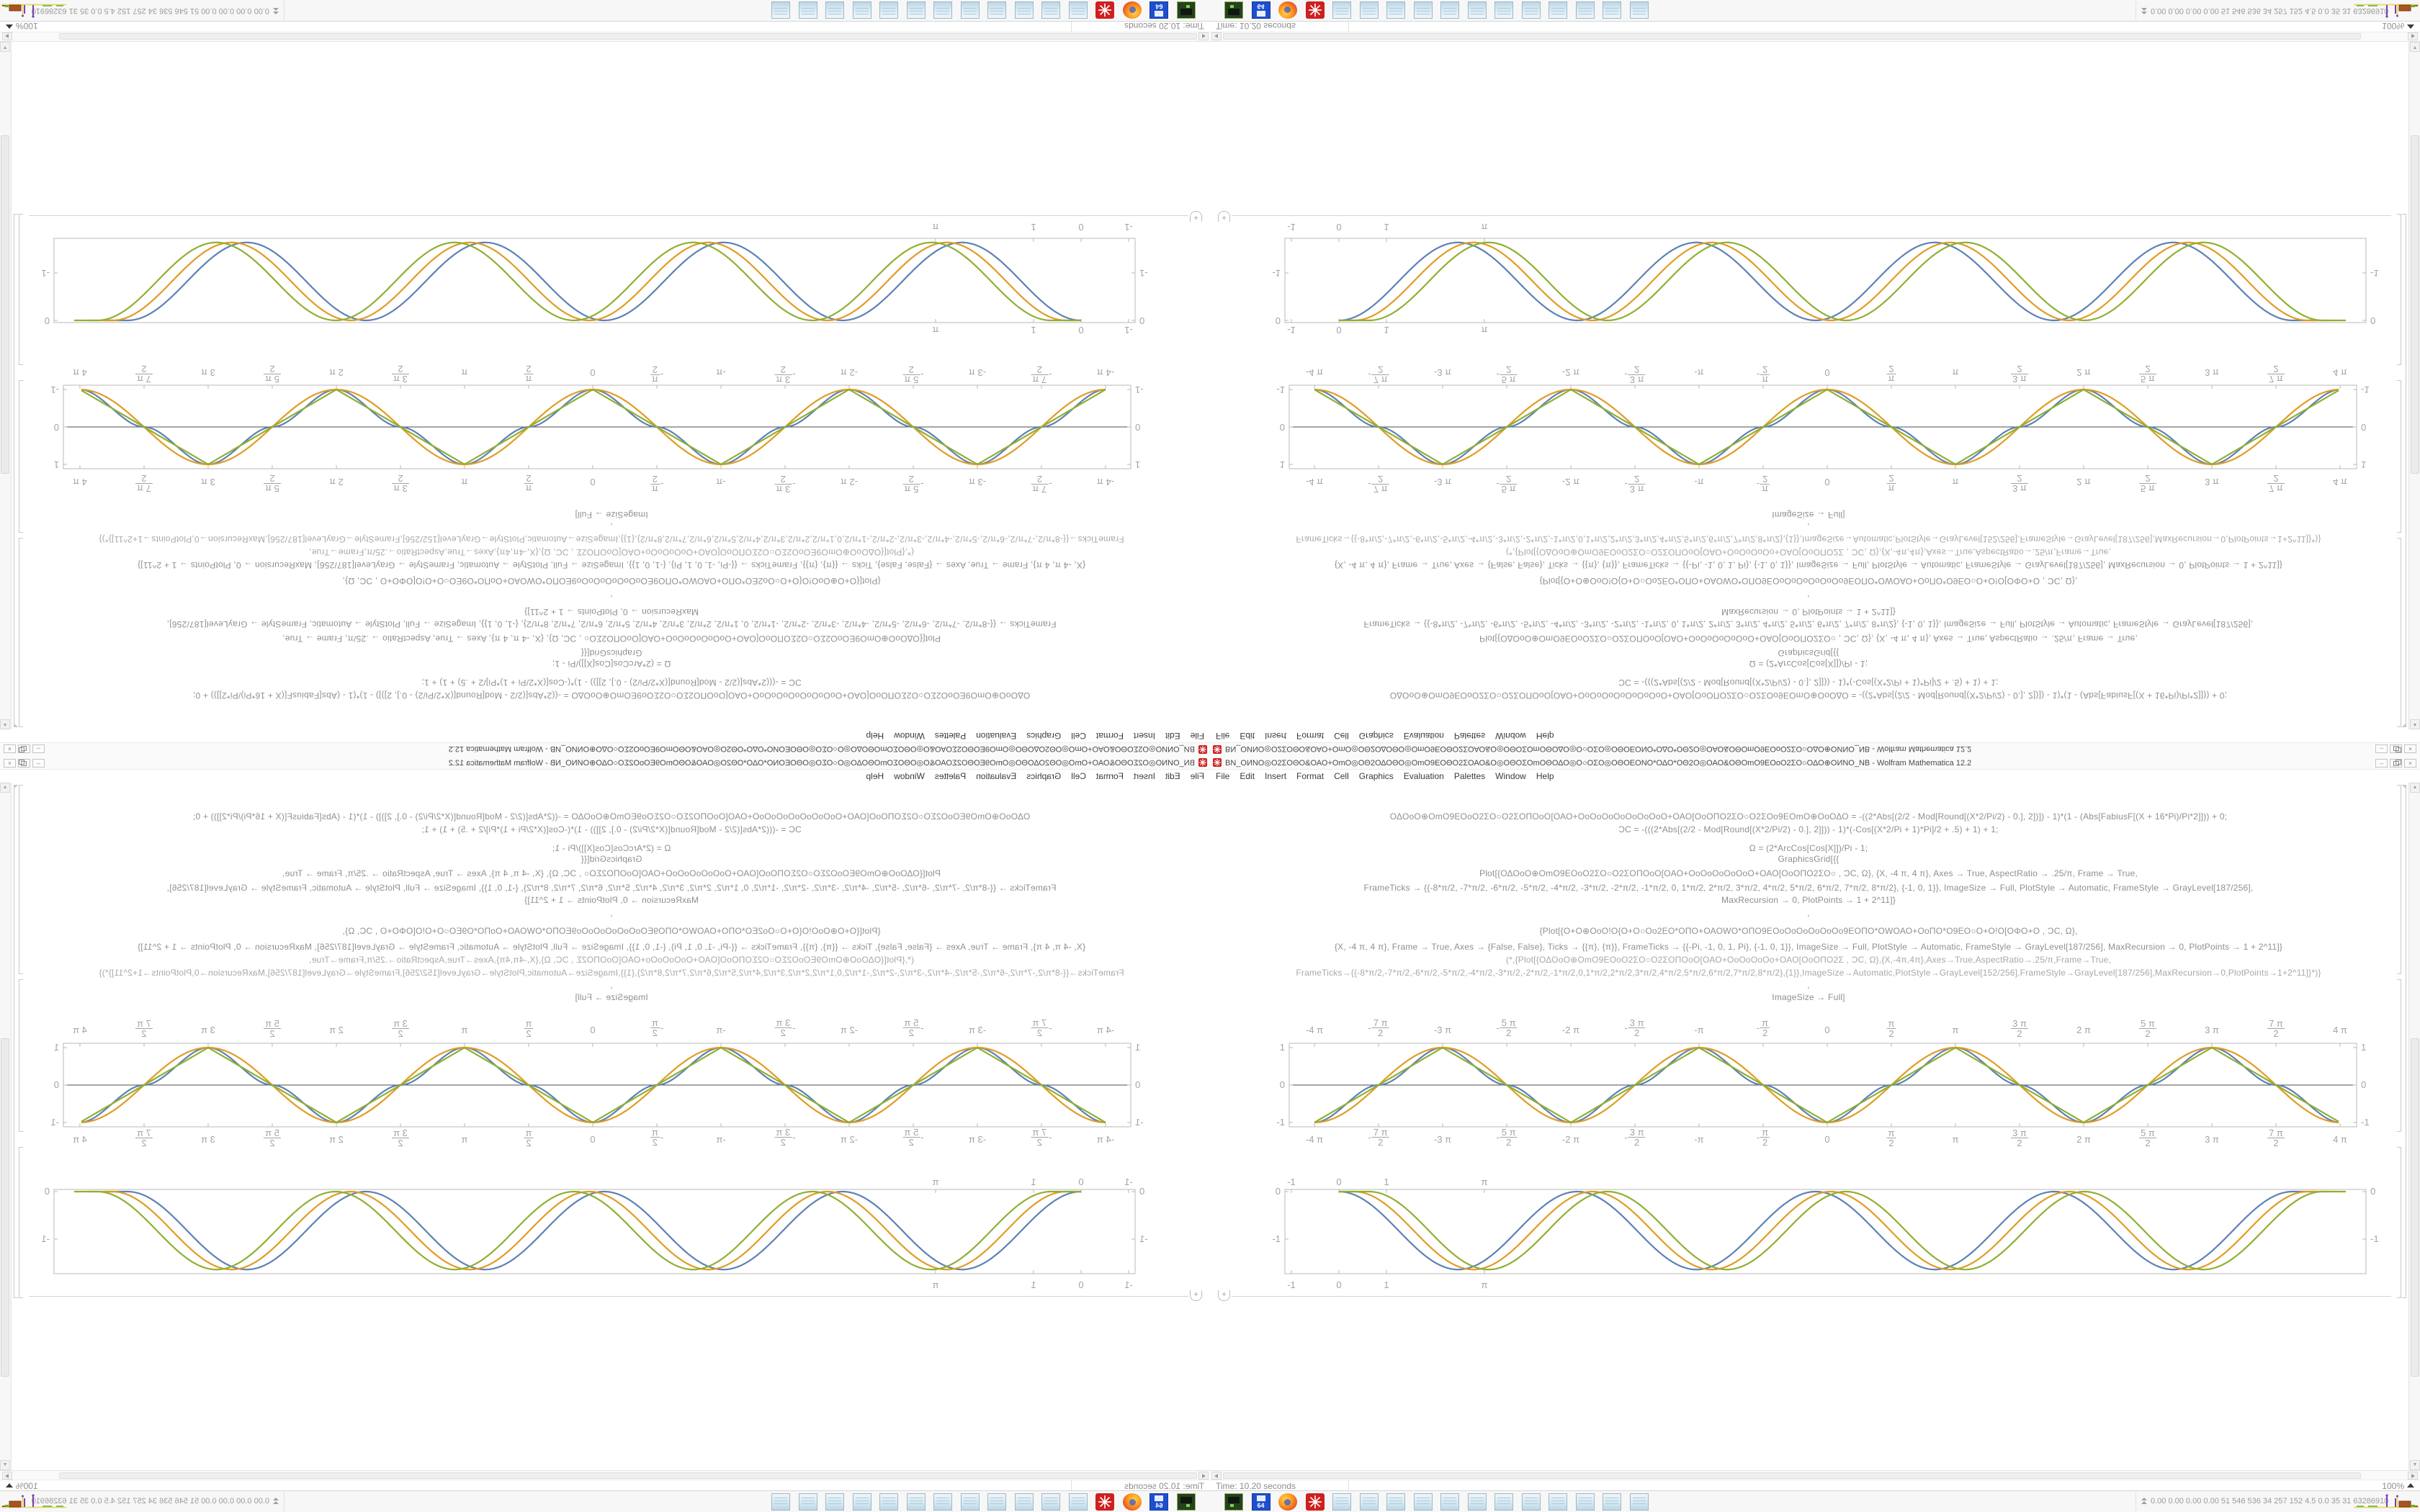  Describe the element at coordinates (1545, 736) in the screenshot. I see `menu-item-help: Help` at that location.